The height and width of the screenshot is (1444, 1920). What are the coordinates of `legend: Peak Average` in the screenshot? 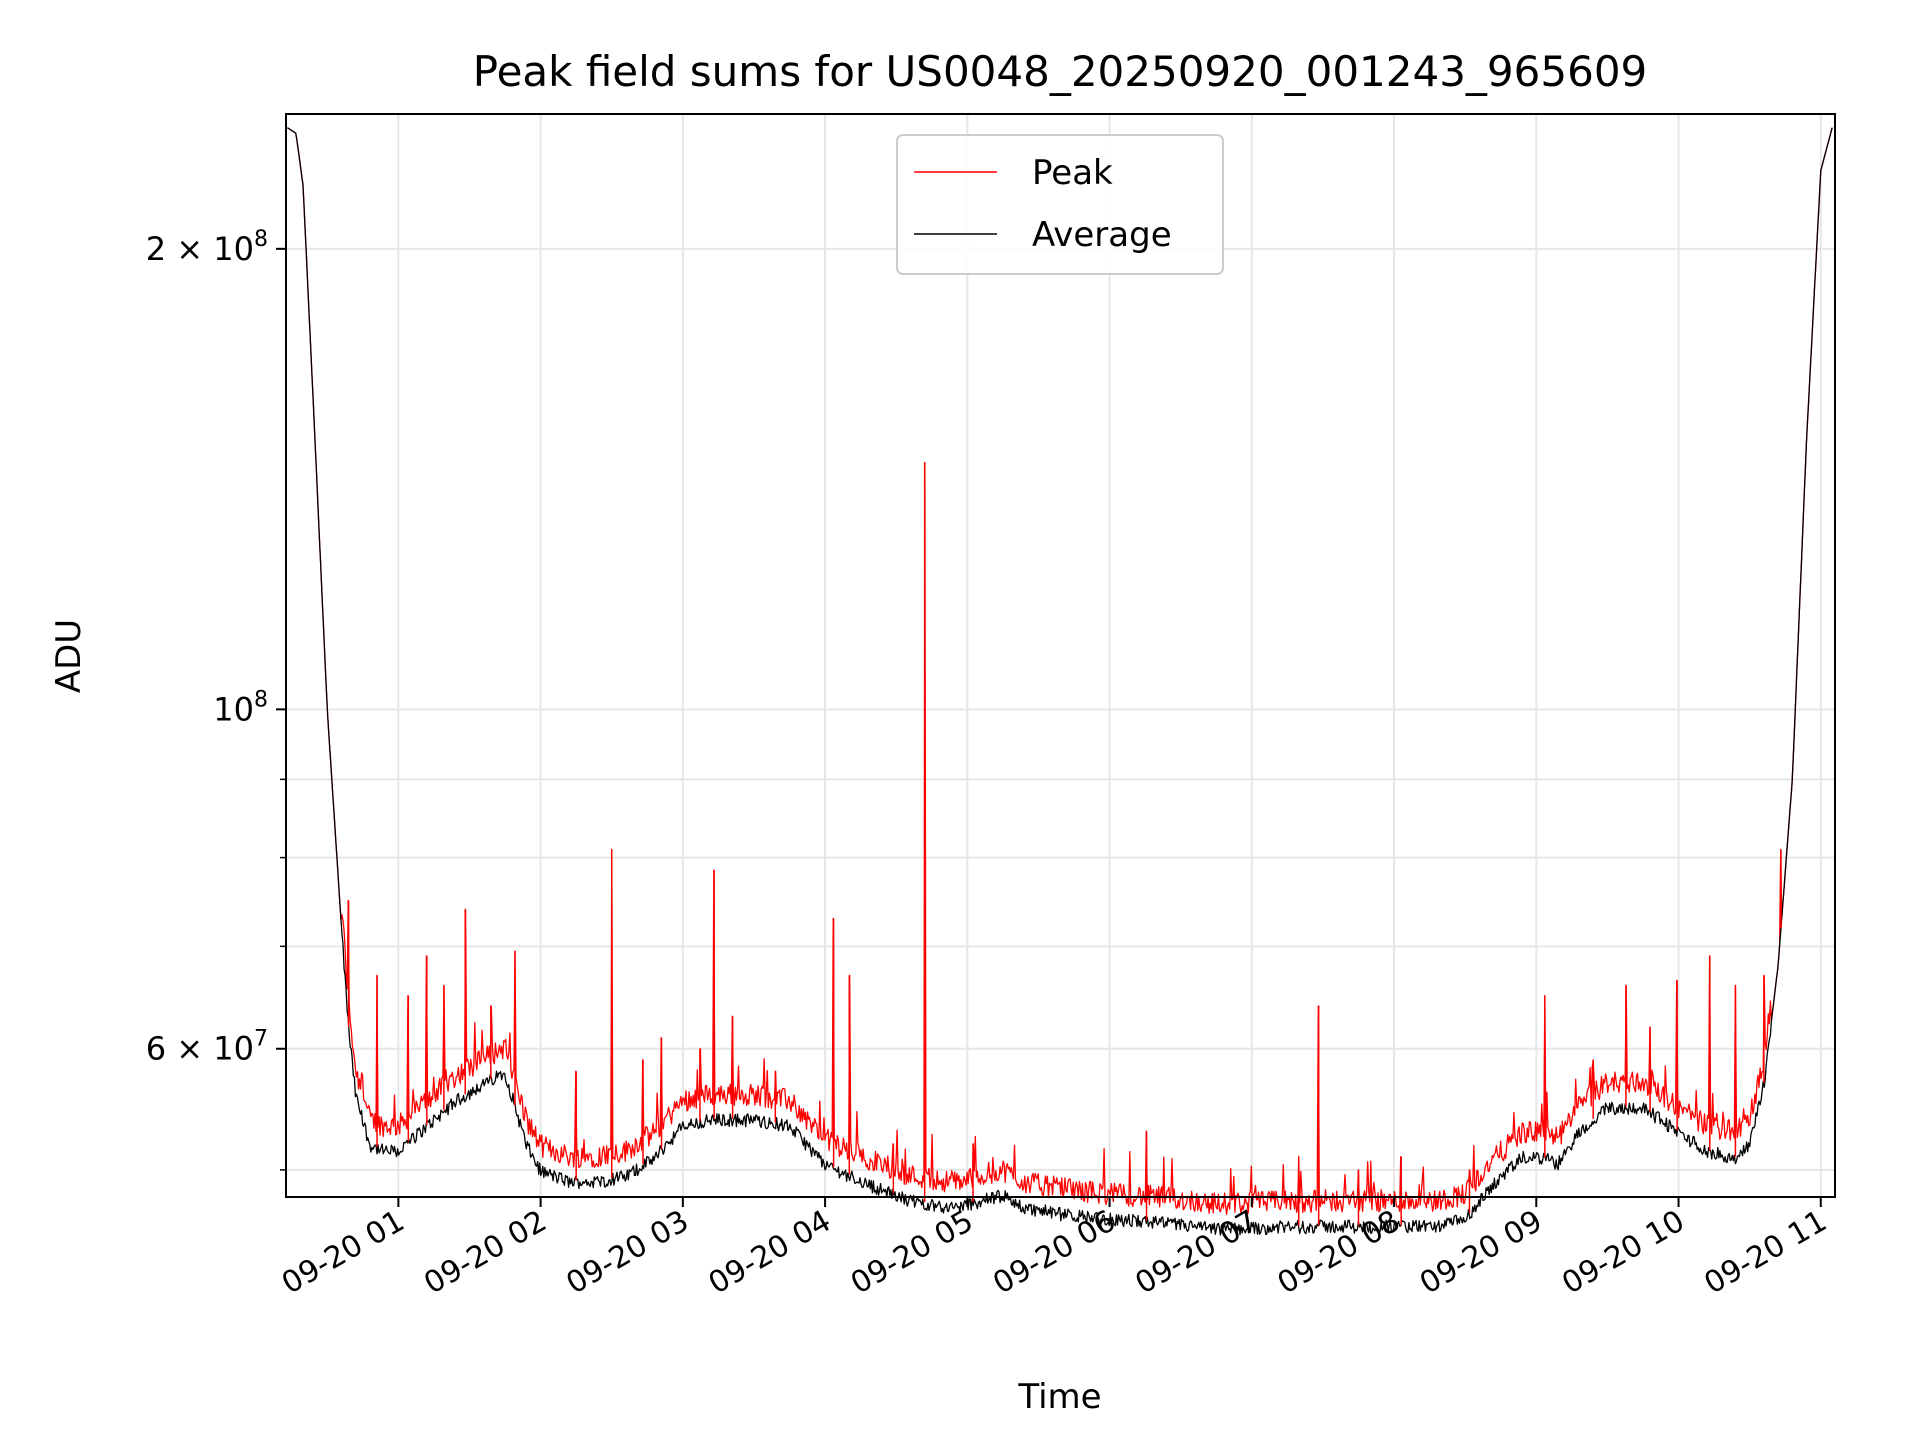 It's located at (1060, 204).